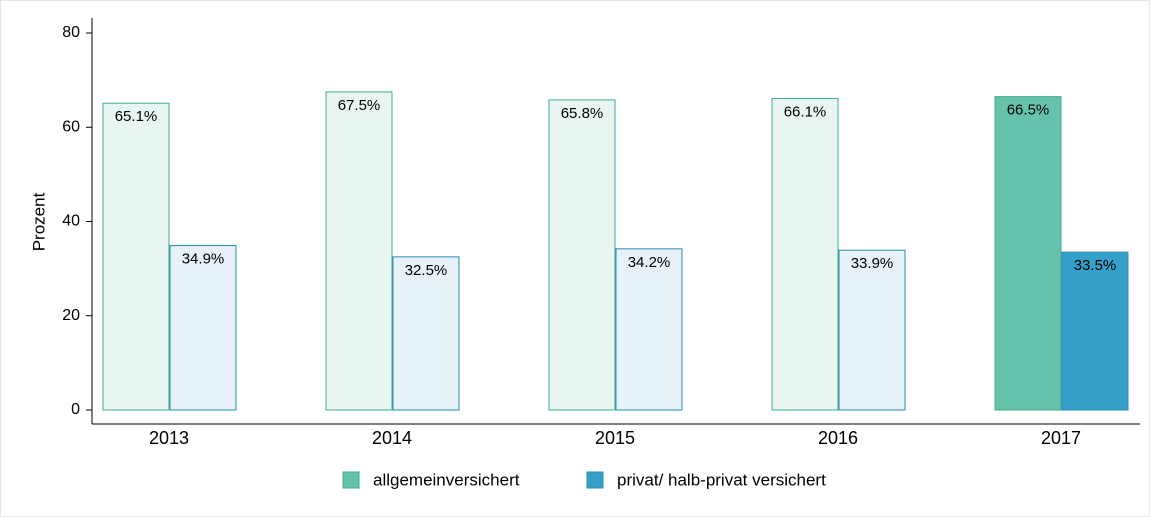 Image resolution: width=1150 pixels, height=517 pixels. I want to click on y-tick-label: 20, so click(71, 315).